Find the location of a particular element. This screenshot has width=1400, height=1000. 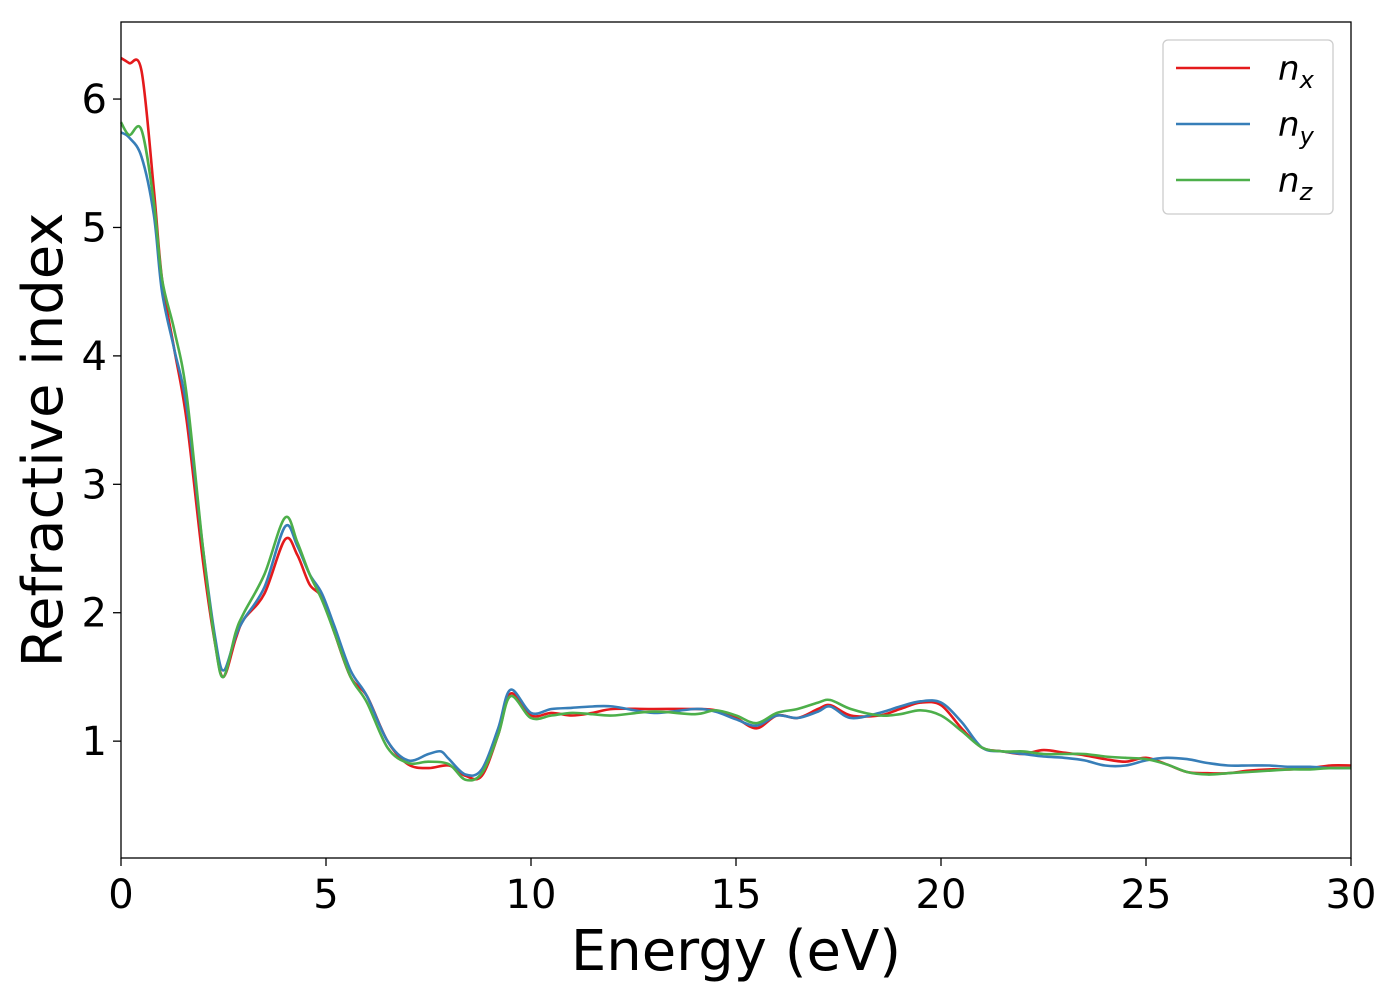

legend-label: nz is located at coordinates (1296, 183).